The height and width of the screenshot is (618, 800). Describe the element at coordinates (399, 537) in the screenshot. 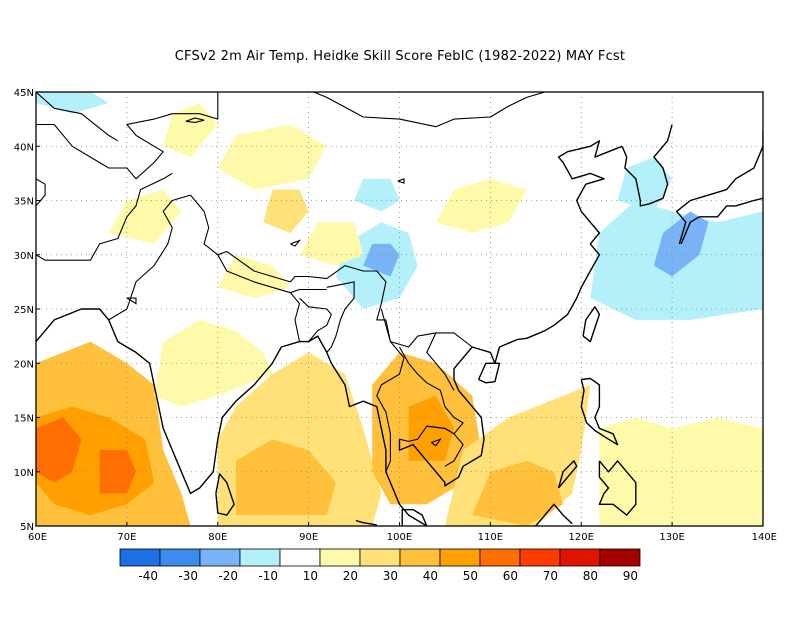

I see `lon-label-100E: 100E` at that location.